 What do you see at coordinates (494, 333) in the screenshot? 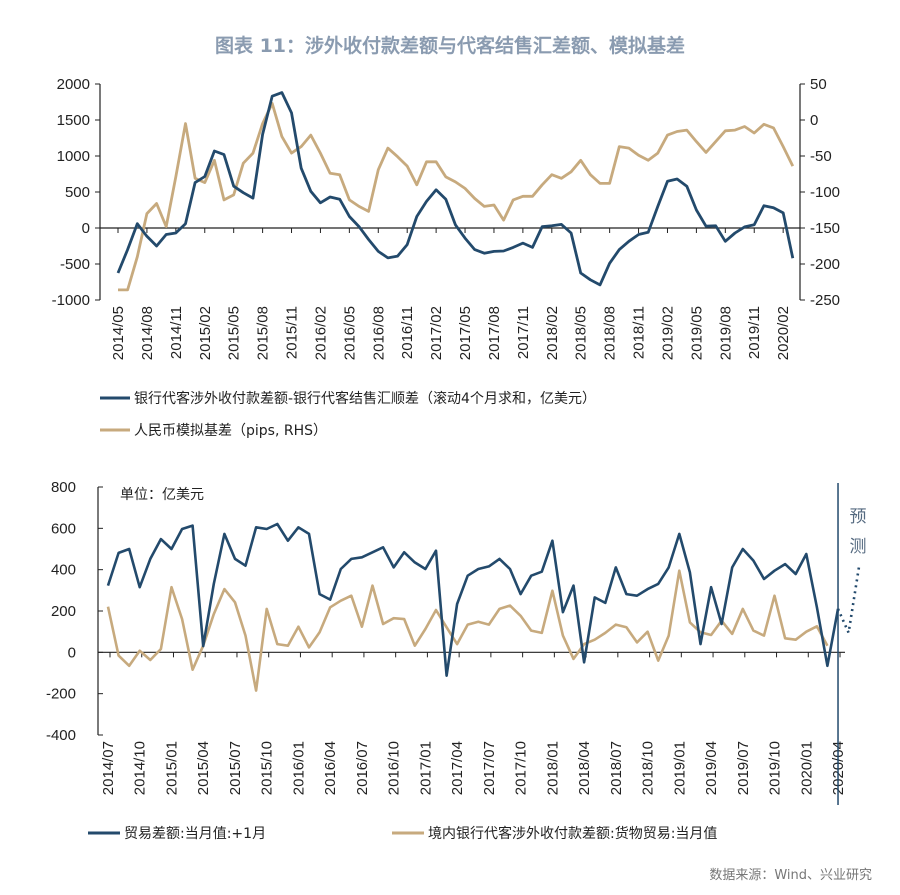
I see `x-tick-label: 2017/08` at bounding box center [494, 333].